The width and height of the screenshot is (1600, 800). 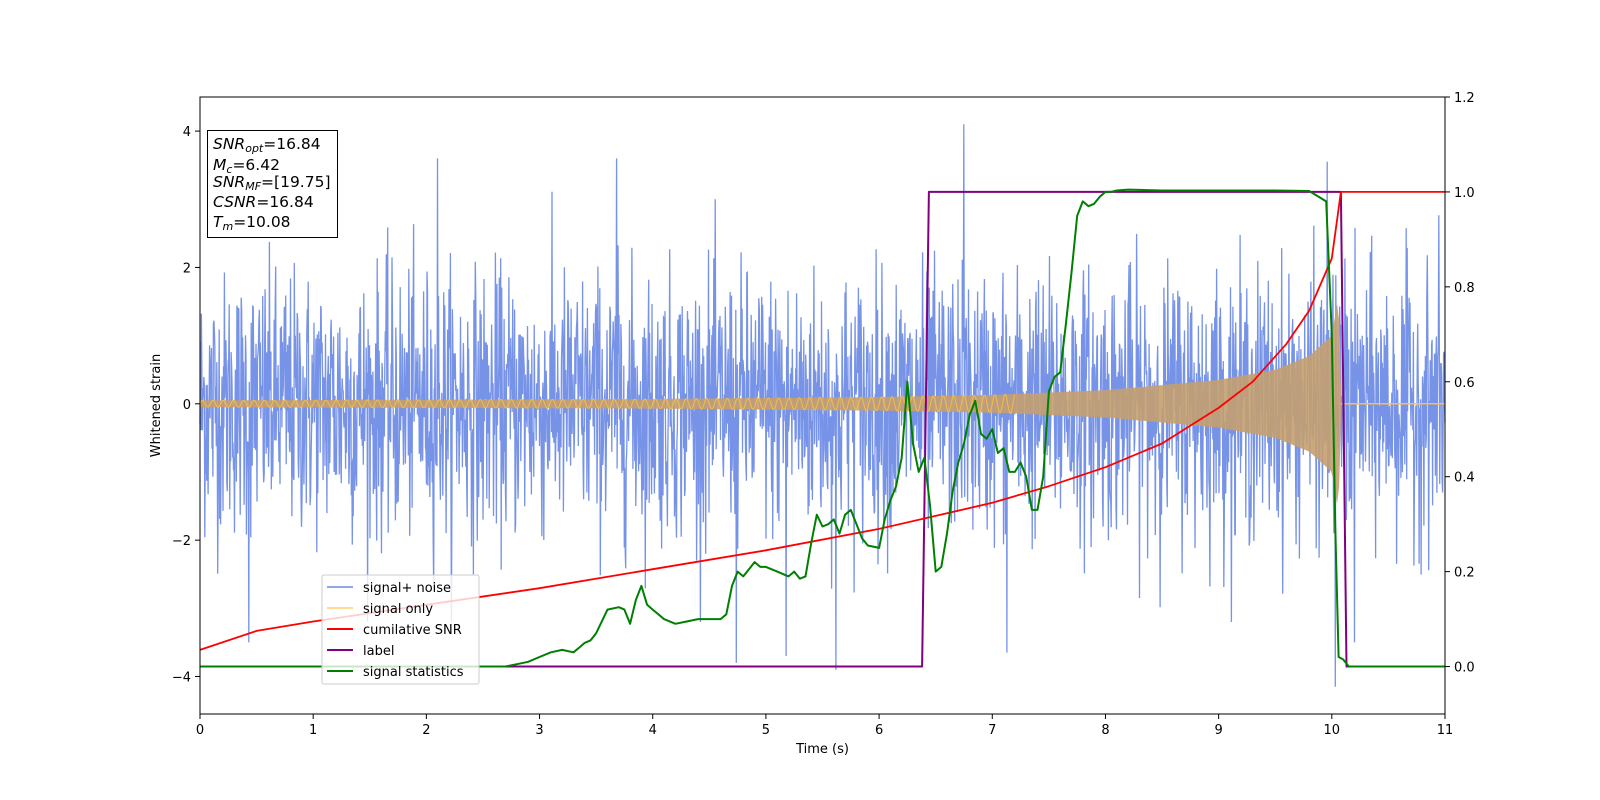 I want to click on y-right-tick-label: 0.6, so click(x=1464, y=383).